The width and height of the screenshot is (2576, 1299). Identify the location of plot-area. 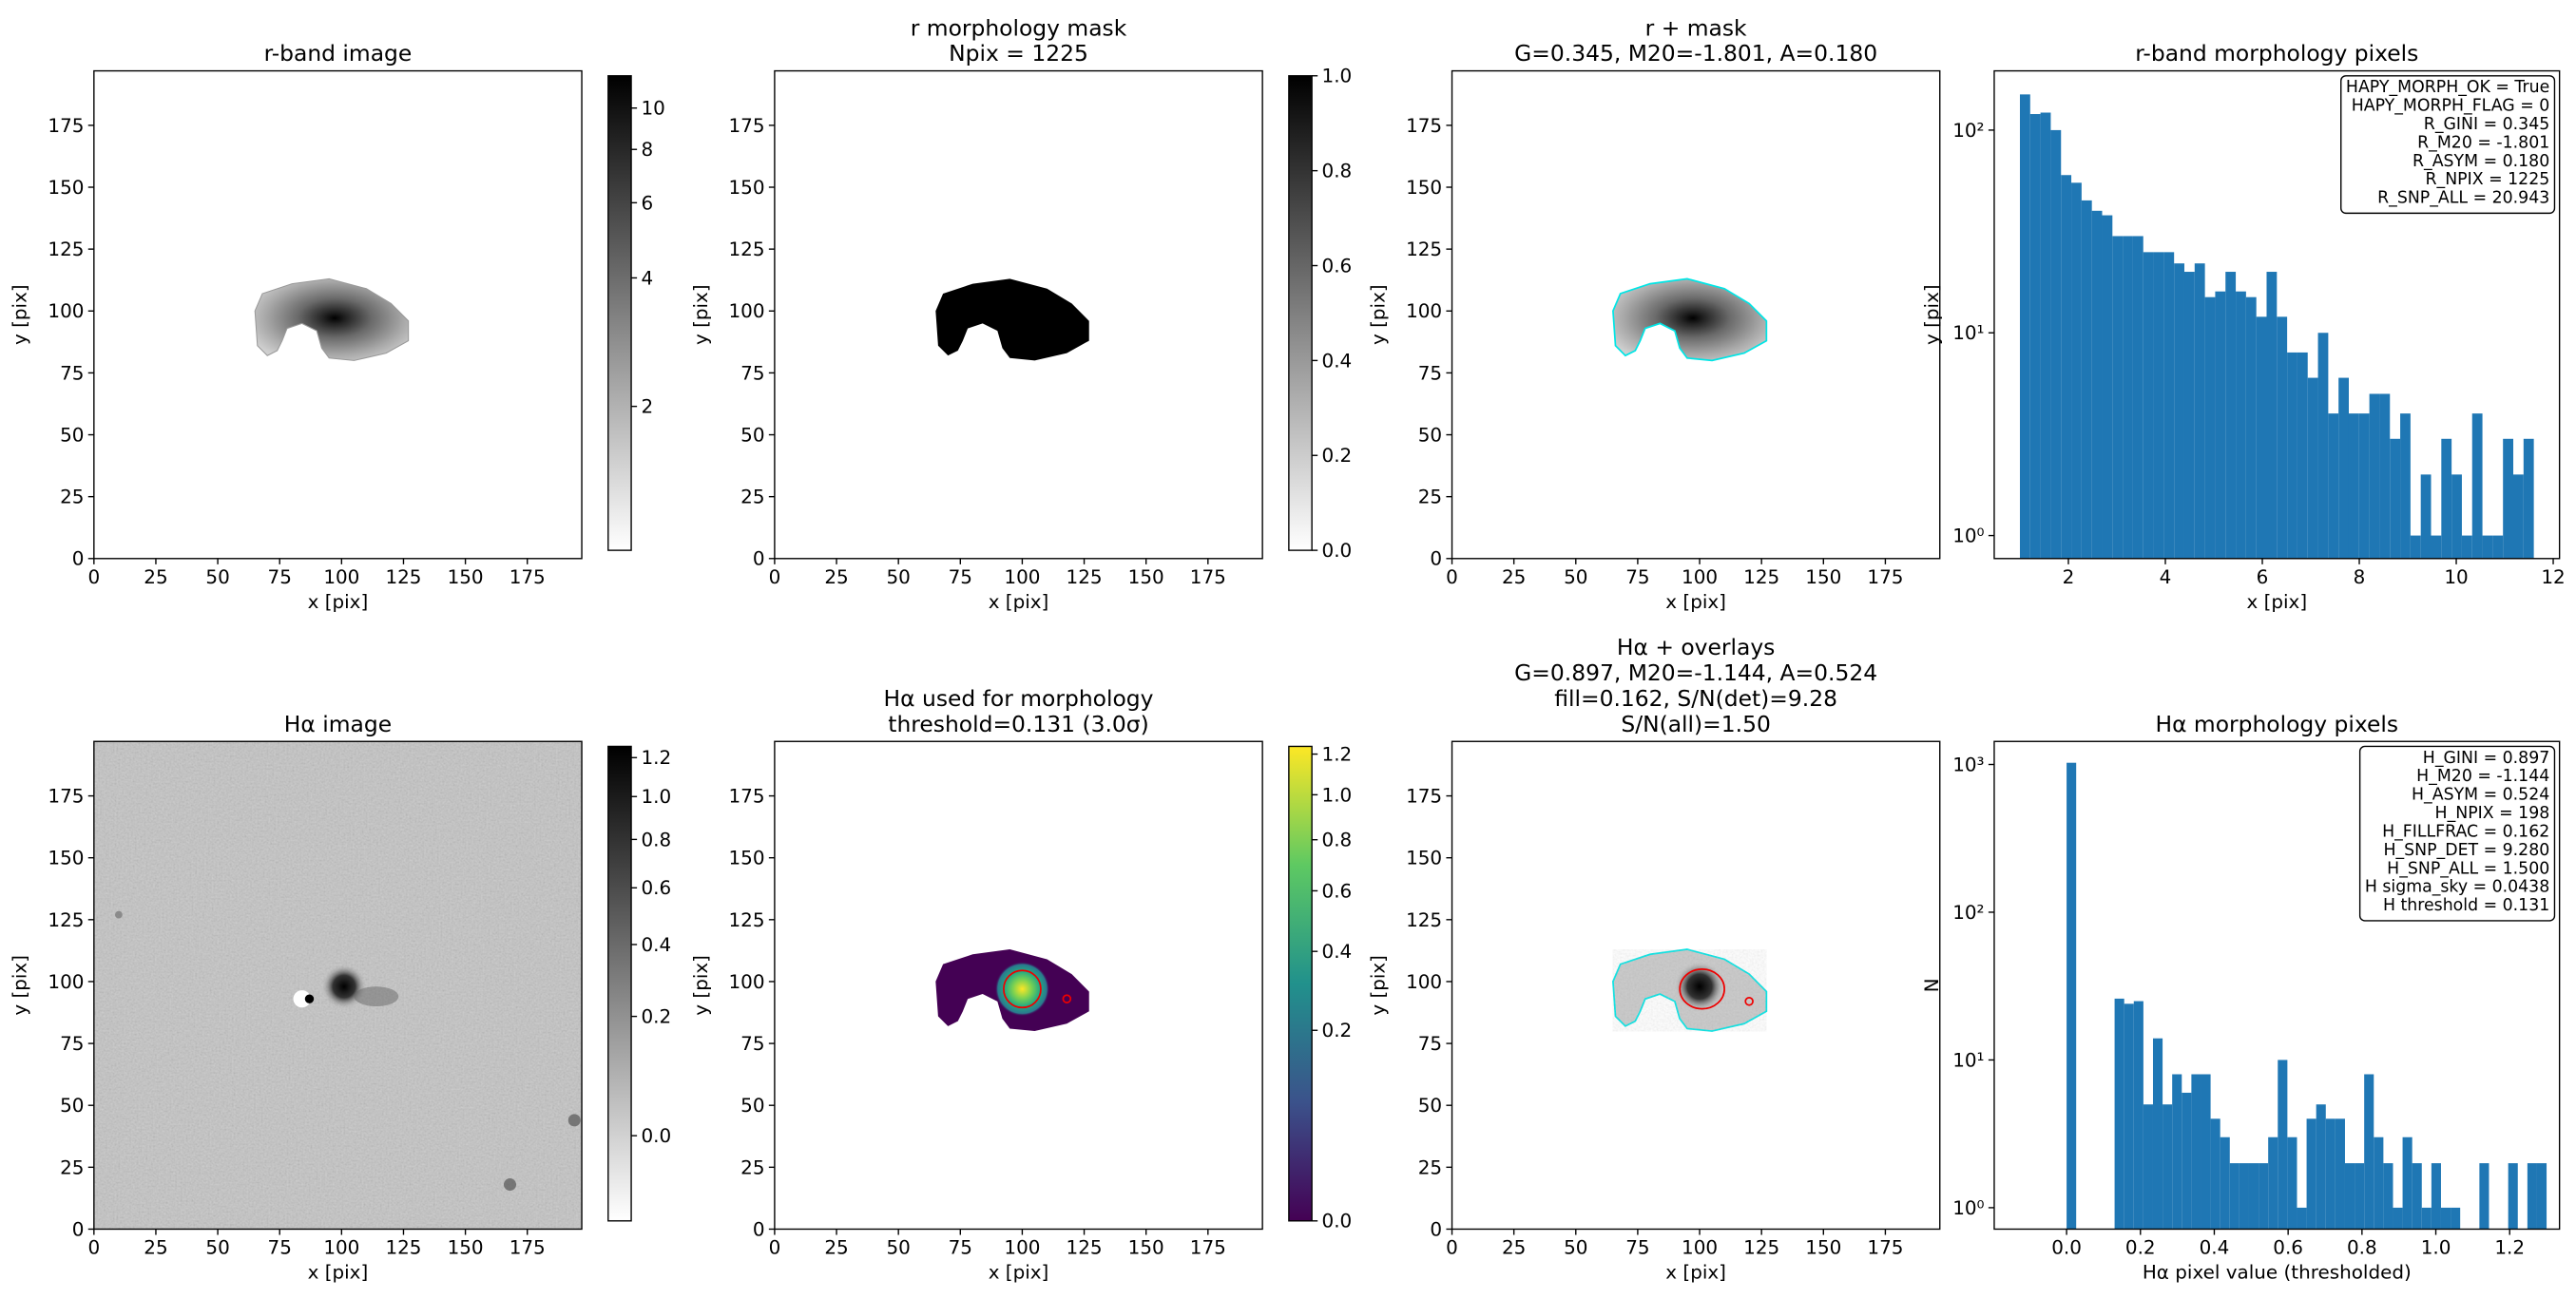
(2307, 996).